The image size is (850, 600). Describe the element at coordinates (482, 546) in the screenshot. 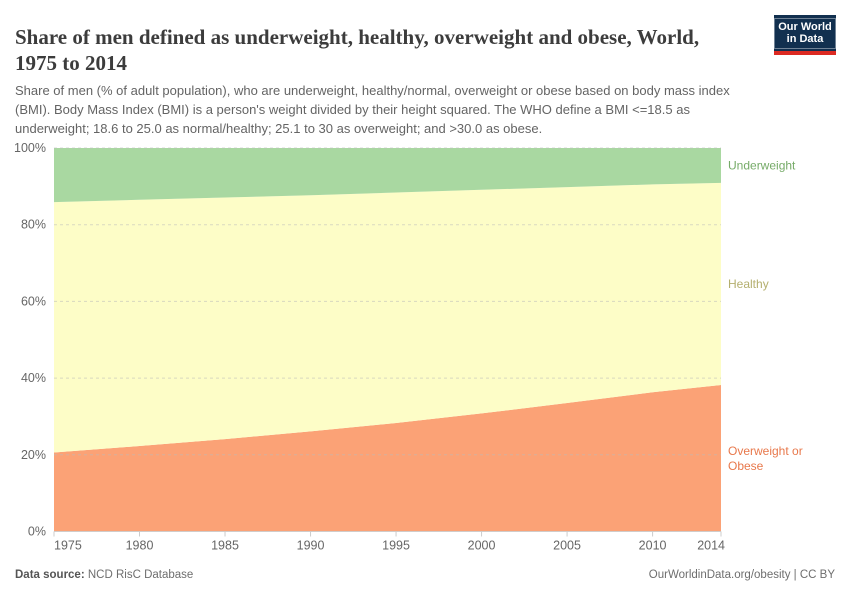

I see `x-axis-label-2000: 2000` at that location.